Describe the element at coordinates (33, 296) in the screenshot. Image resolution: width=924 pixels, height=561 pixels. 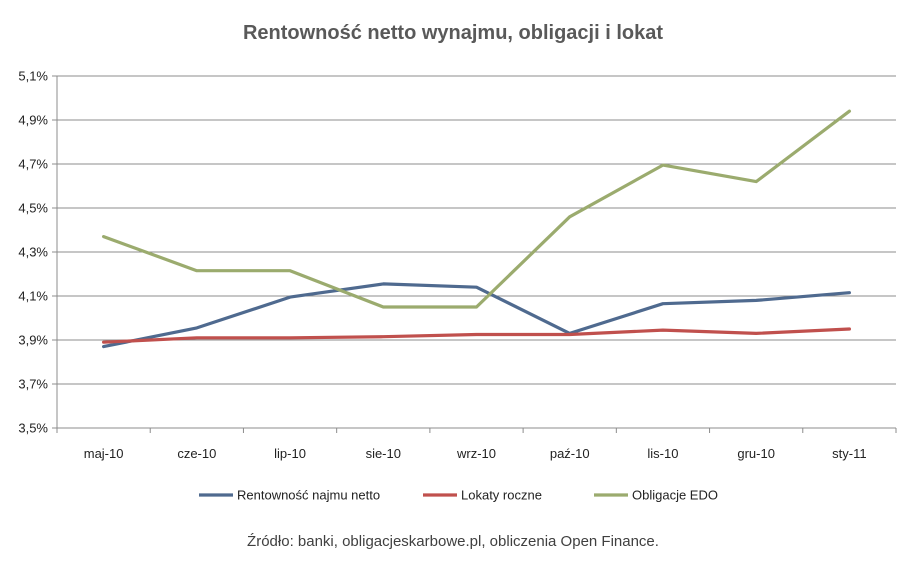
I see `y-tick-label: 4,1%` at that location.